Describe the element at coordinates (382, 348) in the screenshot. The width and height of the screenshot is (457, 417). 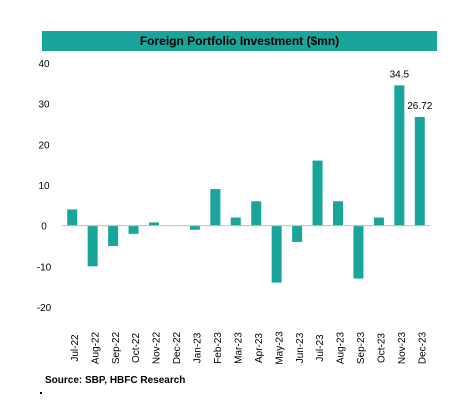
I see `x-tick-label: Oct-23` at that location.